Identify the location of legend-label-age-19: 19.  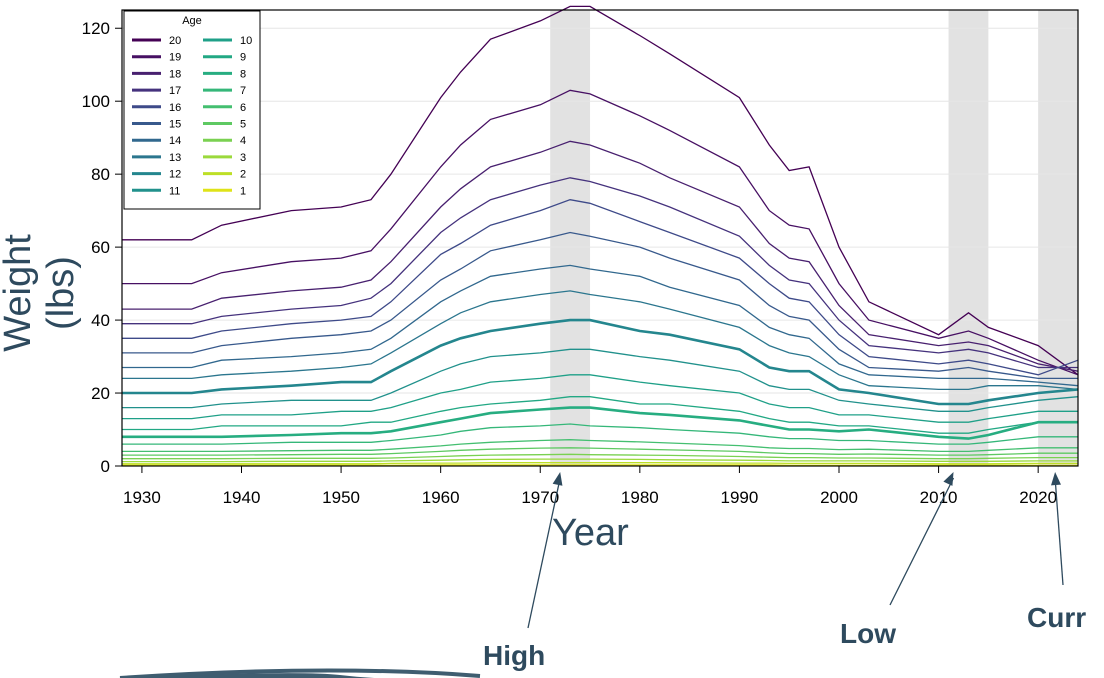
(175, 58).